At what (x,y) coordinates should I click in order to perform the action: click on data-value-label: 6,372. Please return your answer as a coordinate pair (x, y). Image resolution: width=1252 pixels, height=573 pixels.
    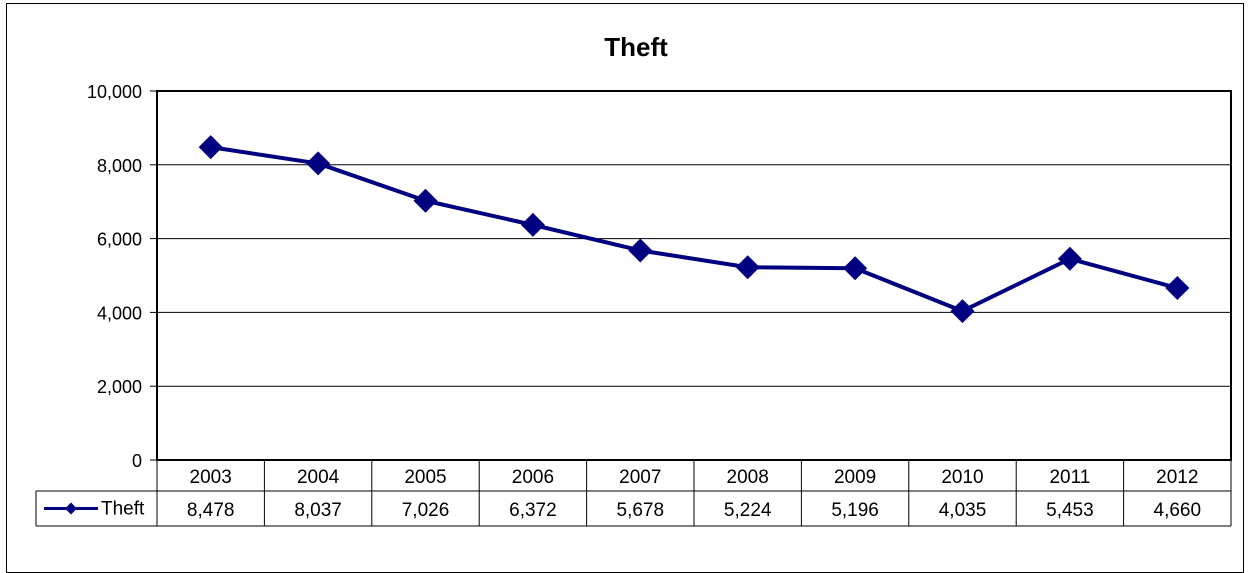
    Looking at the image, I should click on (533, 510).